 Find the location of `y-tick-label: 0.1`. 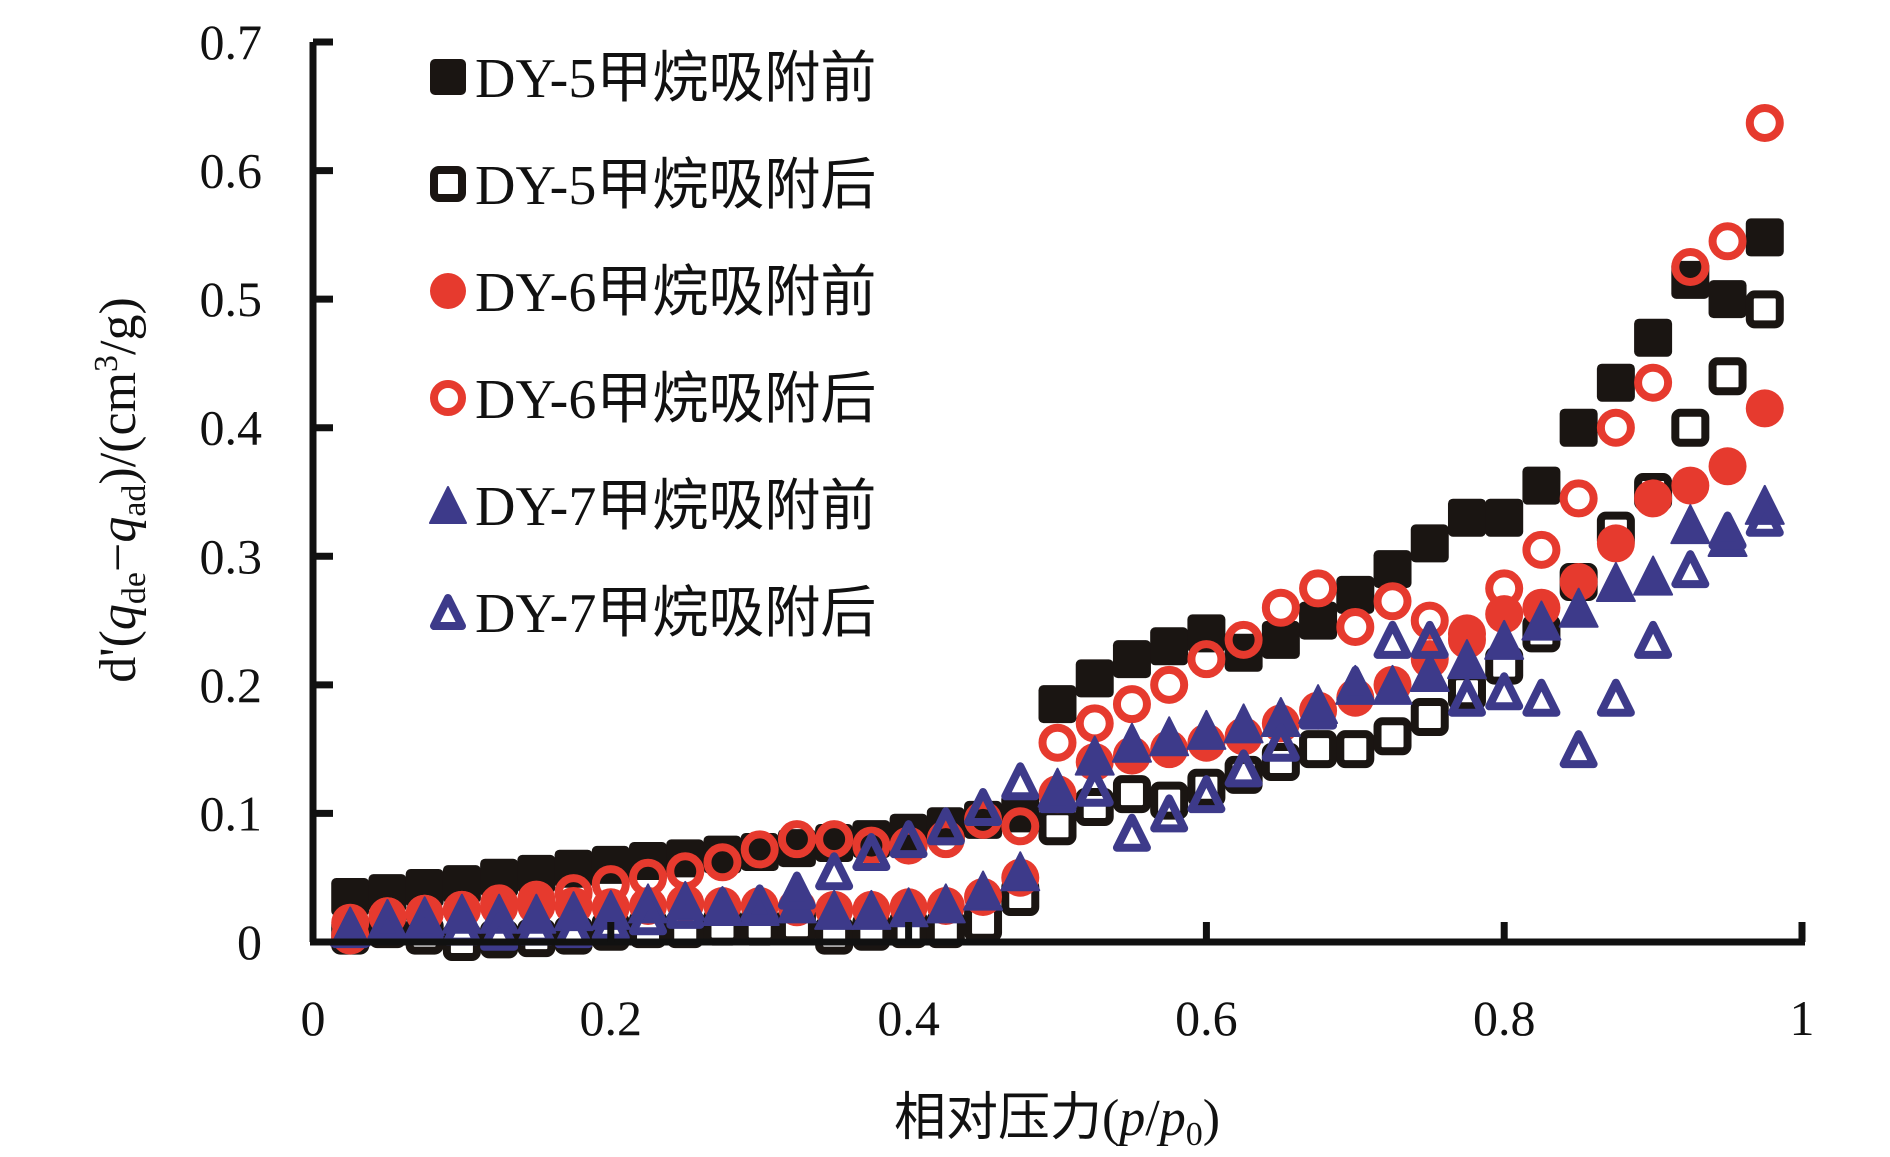

y-tick-label: 0.1 is located at coordinates (231, 813).